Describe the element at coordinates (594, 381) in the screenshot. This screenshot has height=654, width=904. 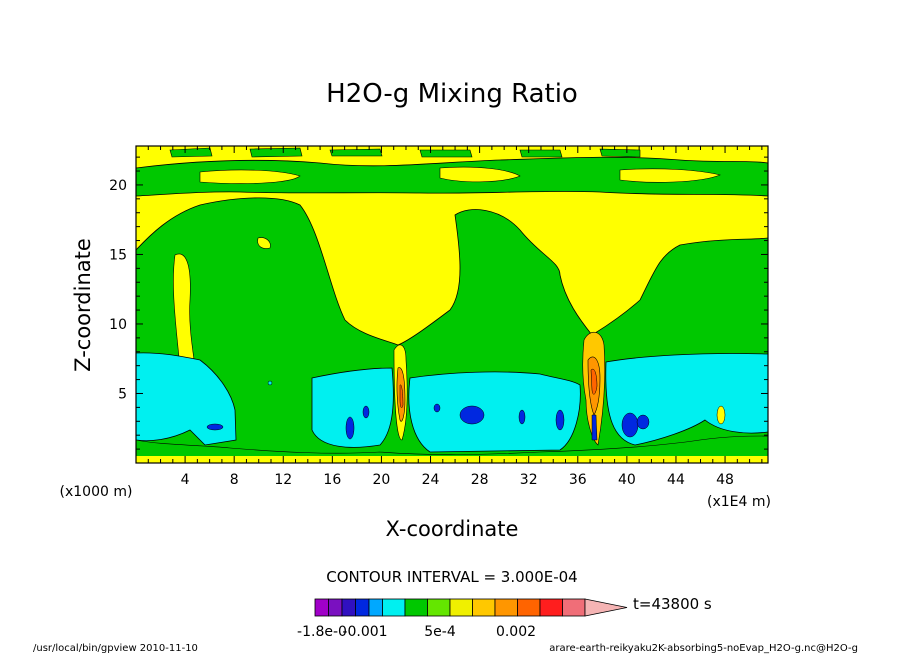
I see `tower-right-core` at that location.